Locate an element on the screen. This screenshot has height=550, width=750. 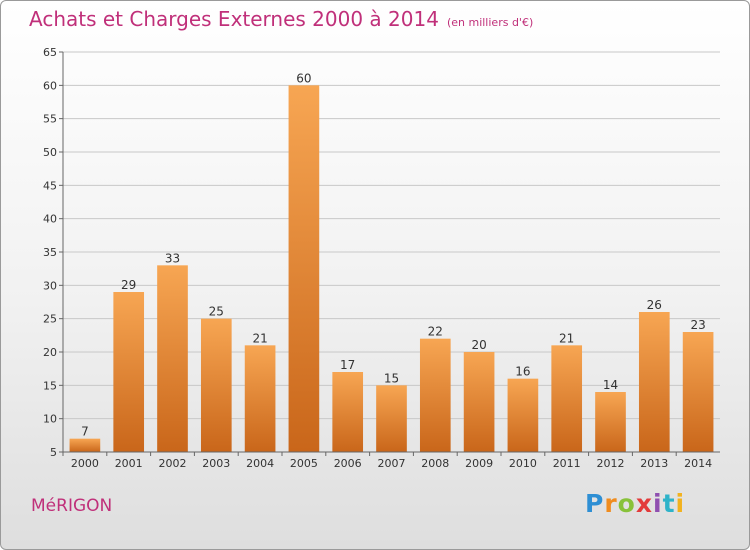
y-axis-ticks: 5 10 15 20 25 30 35 40 45 50 55 60 65 is located at coordinates (53, 252).